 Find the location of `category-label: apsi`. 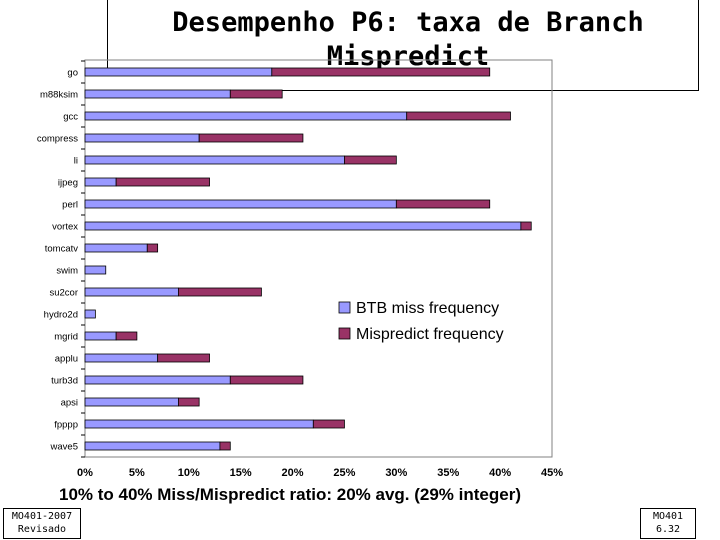

category-label: apsi is located at coordinates (69, 403).